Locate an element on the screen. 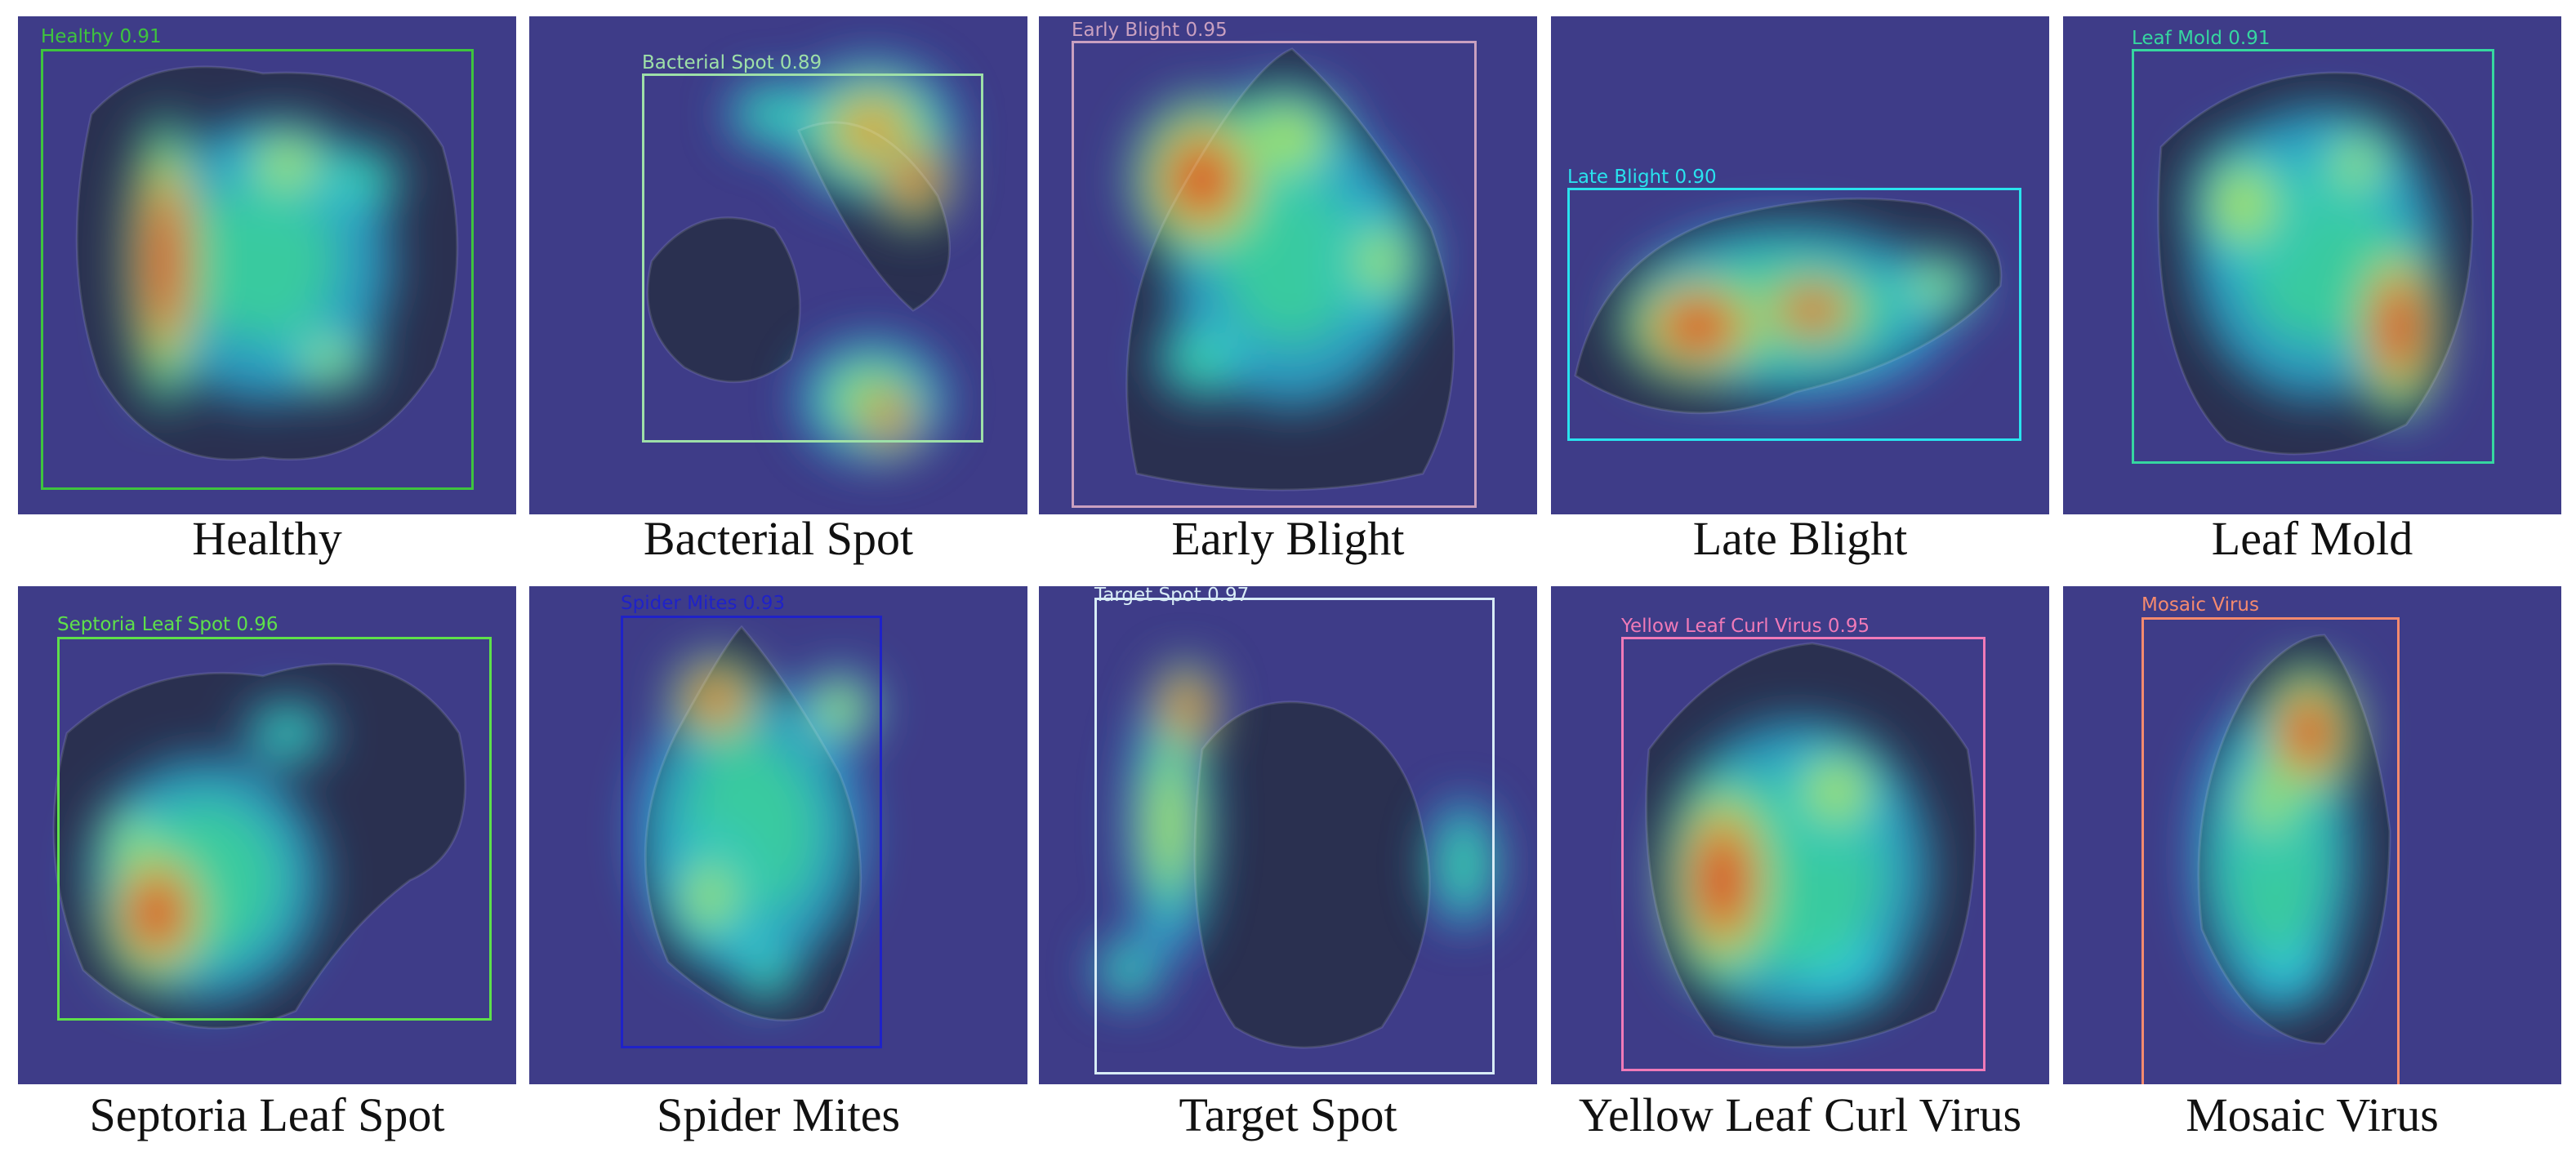 This screenshot has width=2576, height=1170. panel-caption: Late Blight is located at coordinates (1800, 538).